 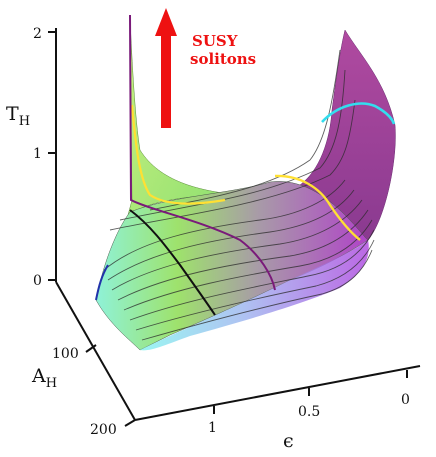 I want to click on x-tick-label-0: 0, so click(x=405, y=400).